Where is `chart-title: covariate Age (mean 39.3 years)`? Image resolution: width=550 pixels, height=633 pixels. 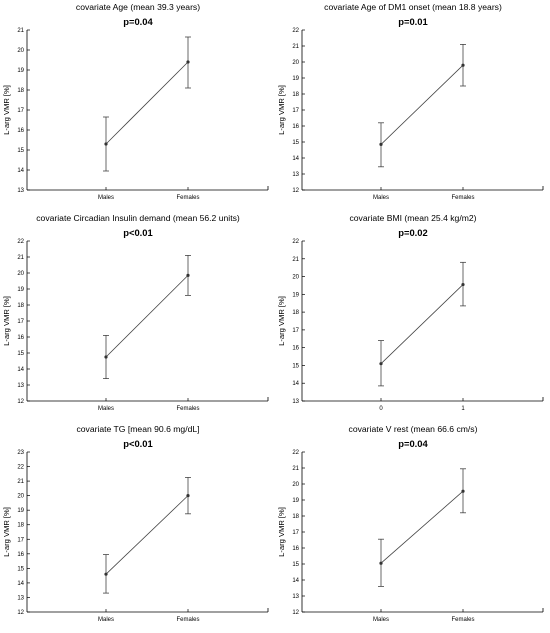 chart-title: covariate Age (mean 39.3 years) is located at coordinates (138, 7).